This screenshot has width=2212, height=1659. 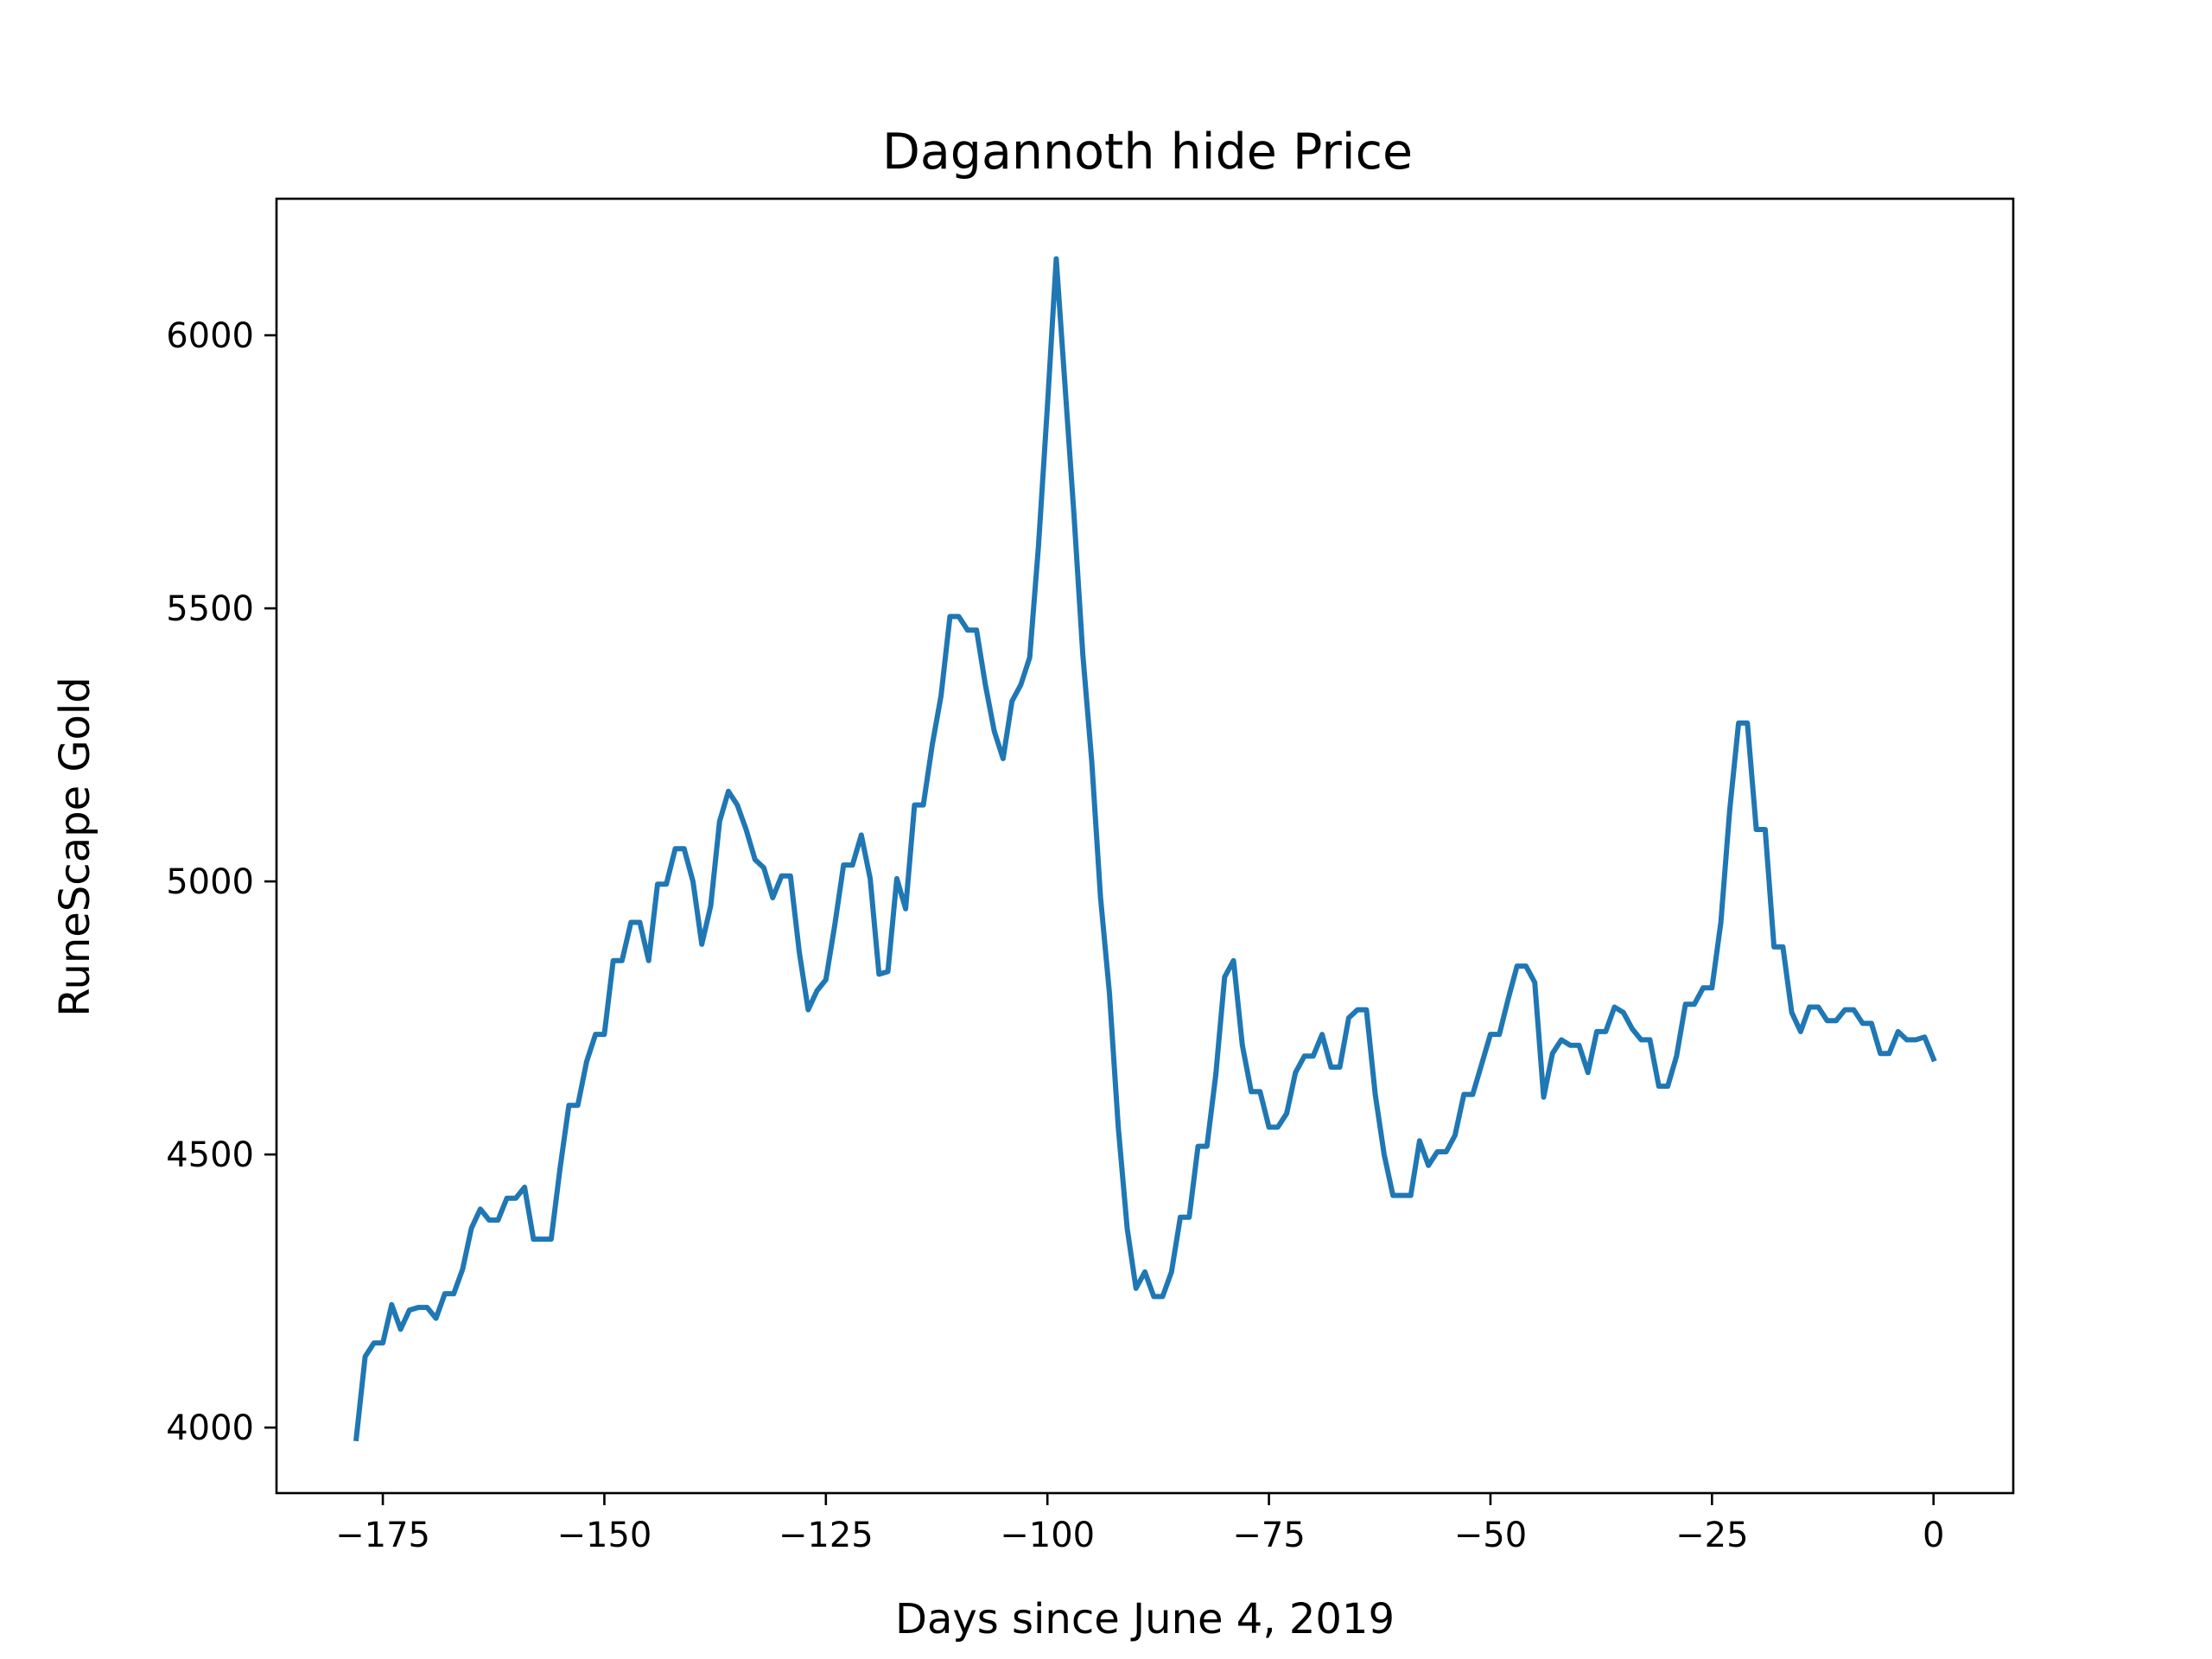 I want to click on x-tick-label-2: −125, so click(x=826, y=1535).